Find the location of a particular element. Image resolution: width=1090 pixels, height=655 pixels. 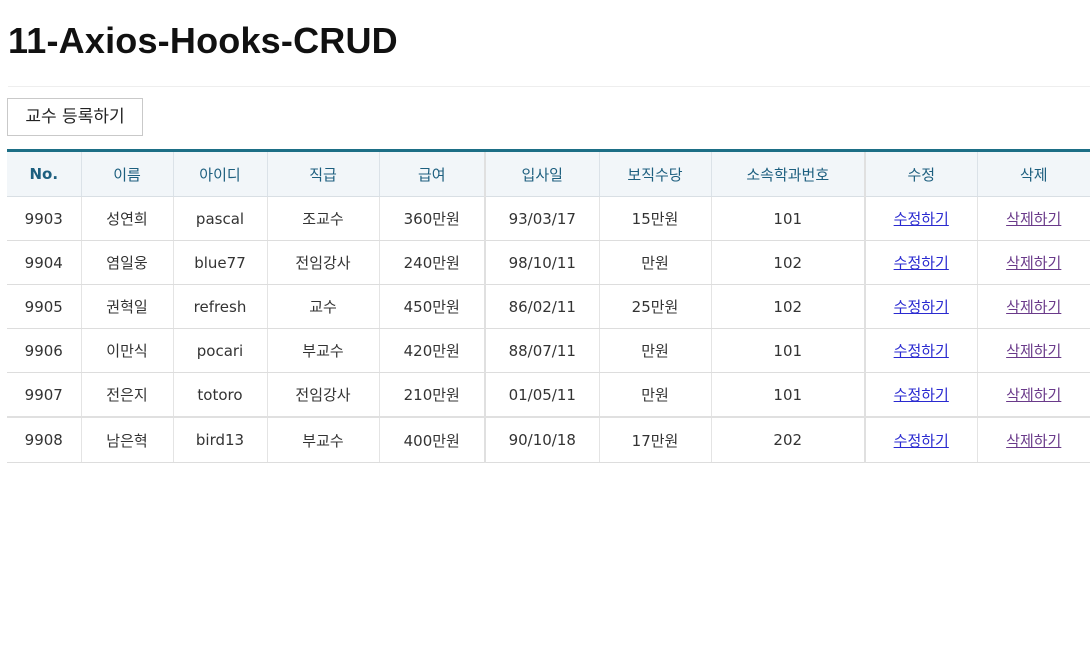

cell-hiredate: 86/02/11 is located at coordinates (542, 306).